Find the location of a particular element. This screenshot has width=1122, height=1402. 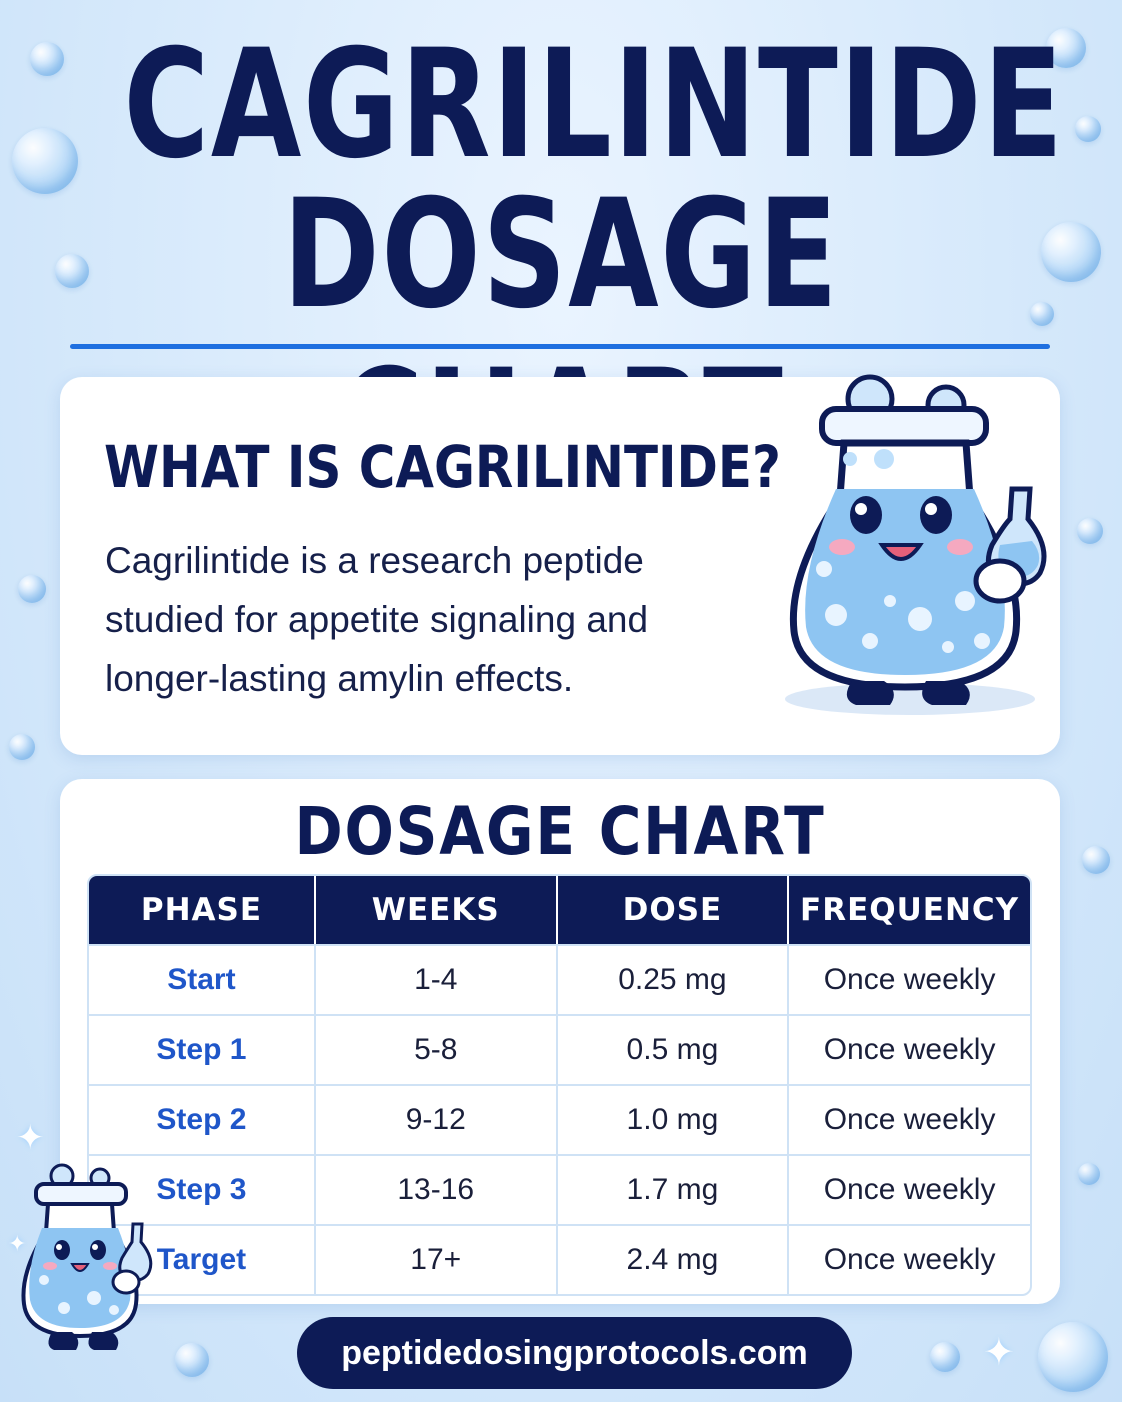

dose-cell: 2.4 mg is located at coordinates (673, 1259).